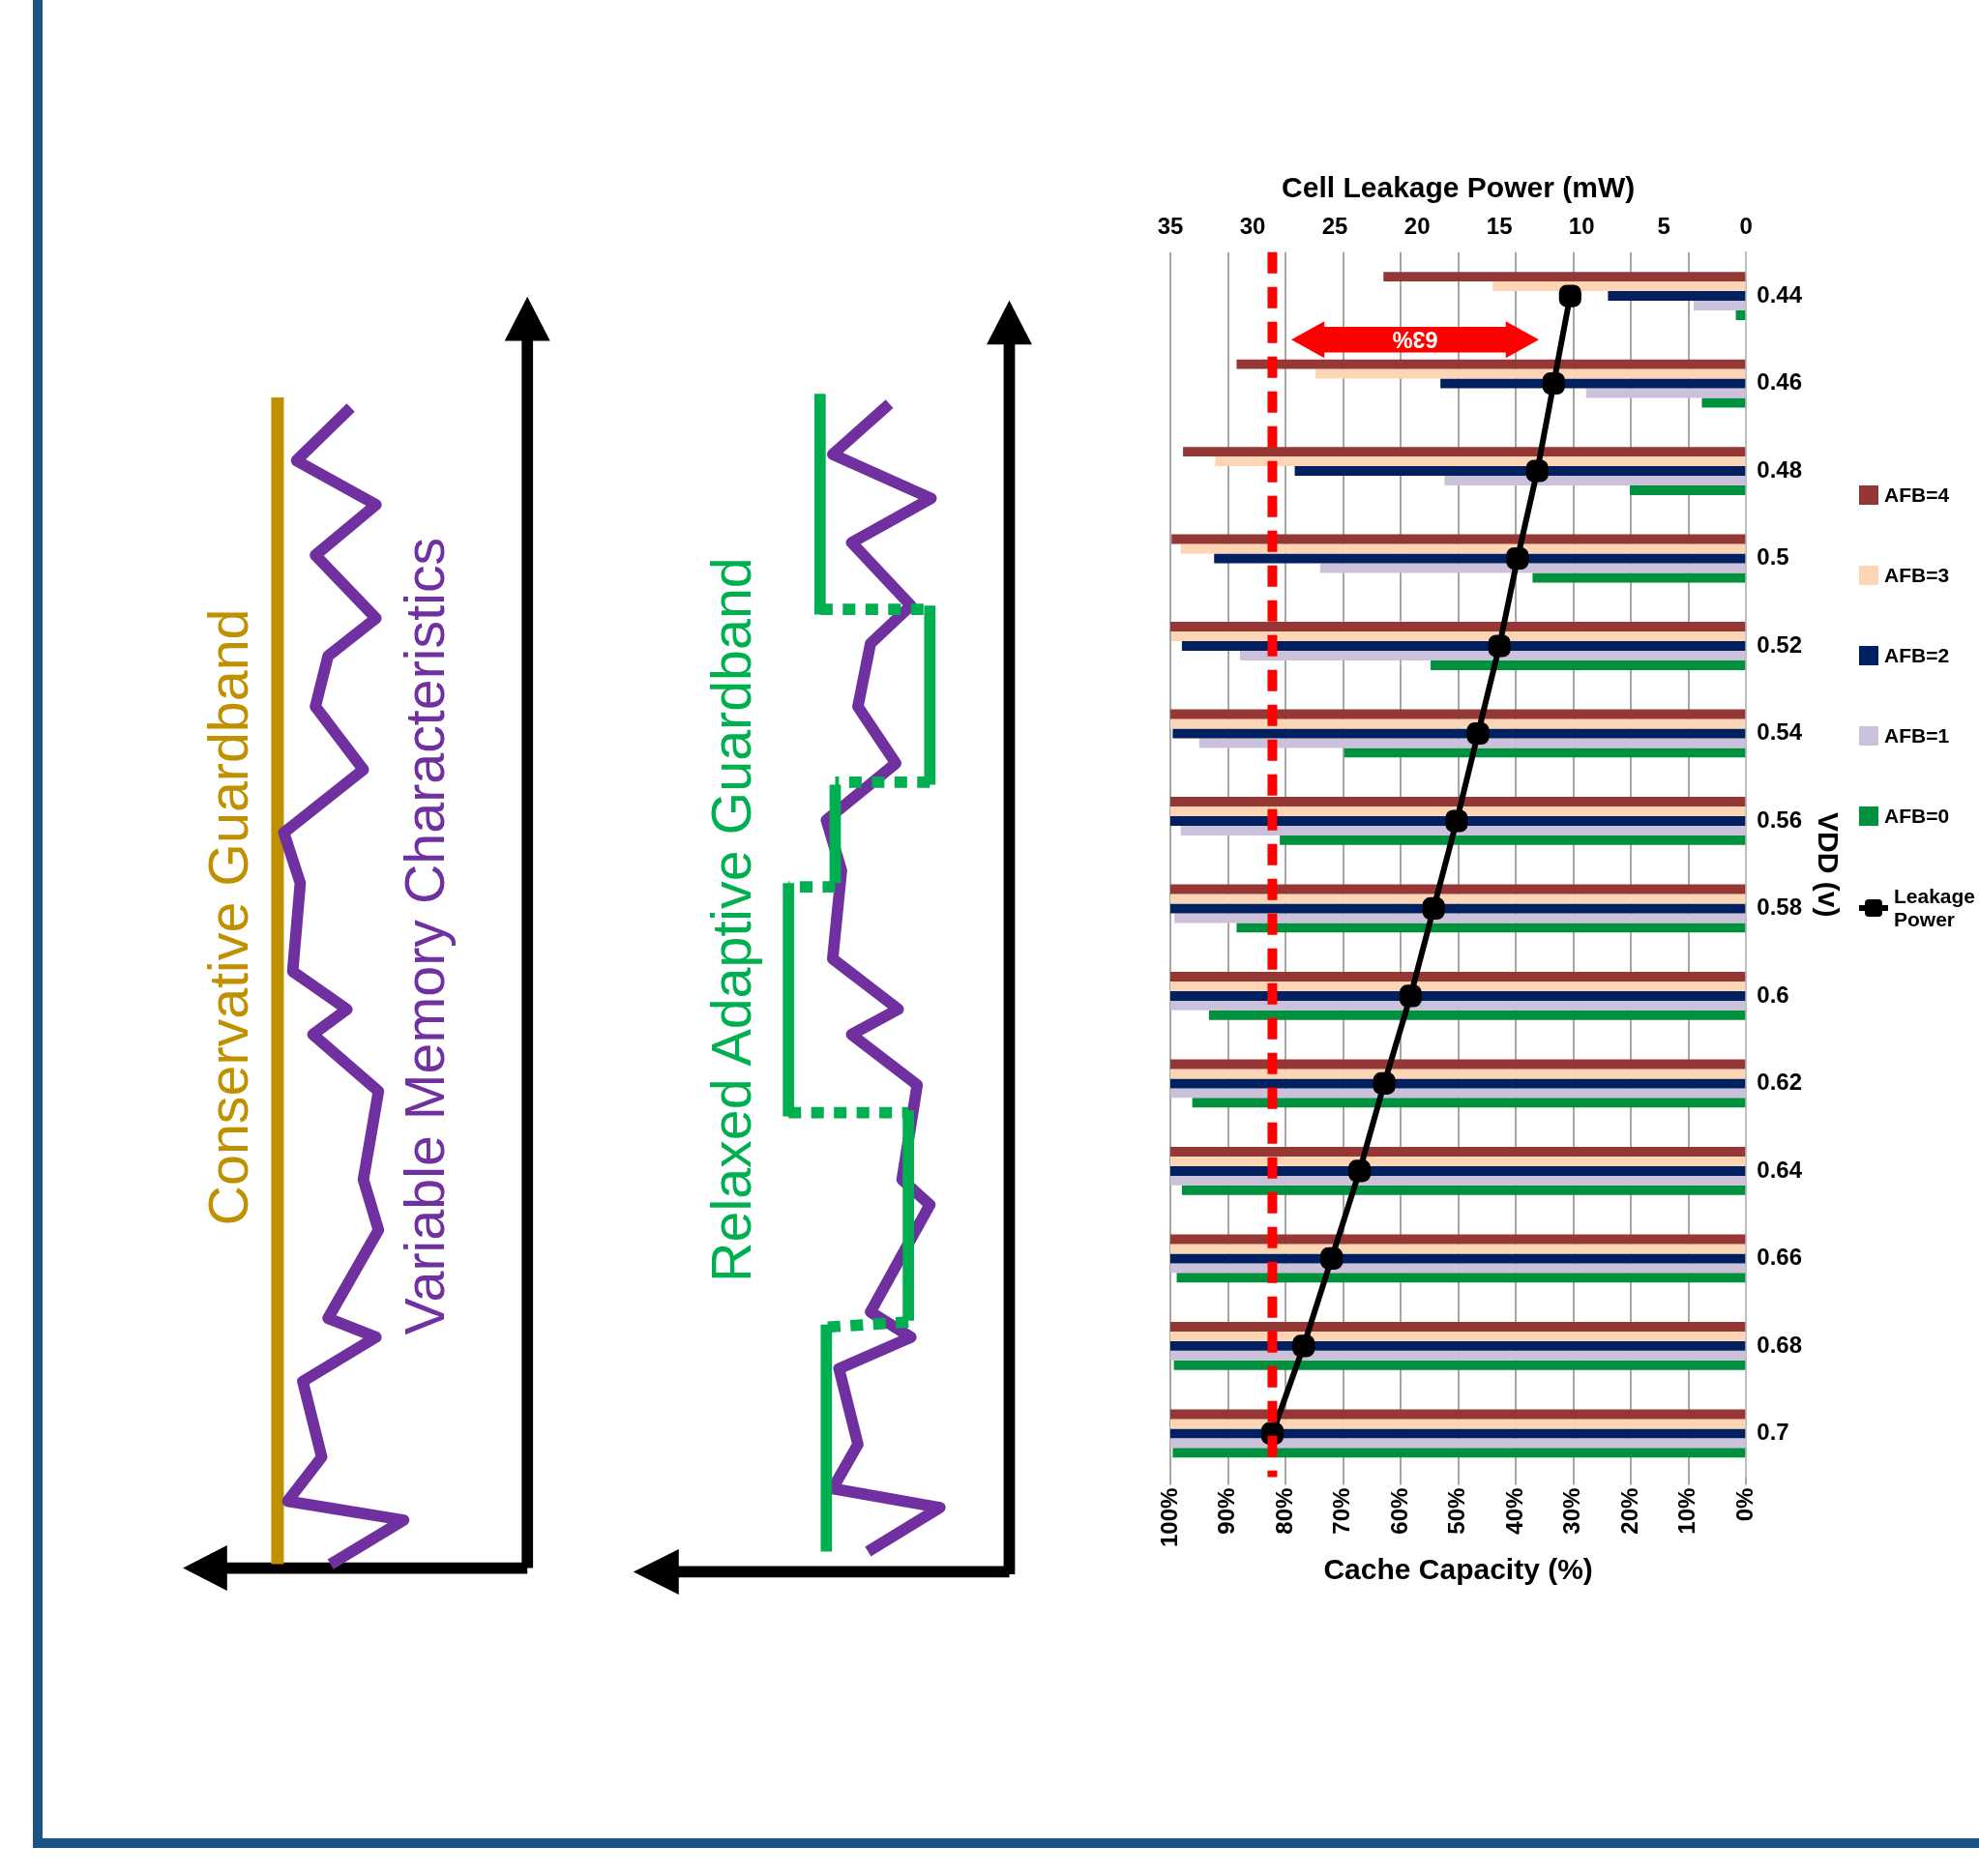 The image size is (1979, 1876). Describe the element at coordinates (1780, 907) in the screenshot. I see `y-tick-label: 0.58` at that location.